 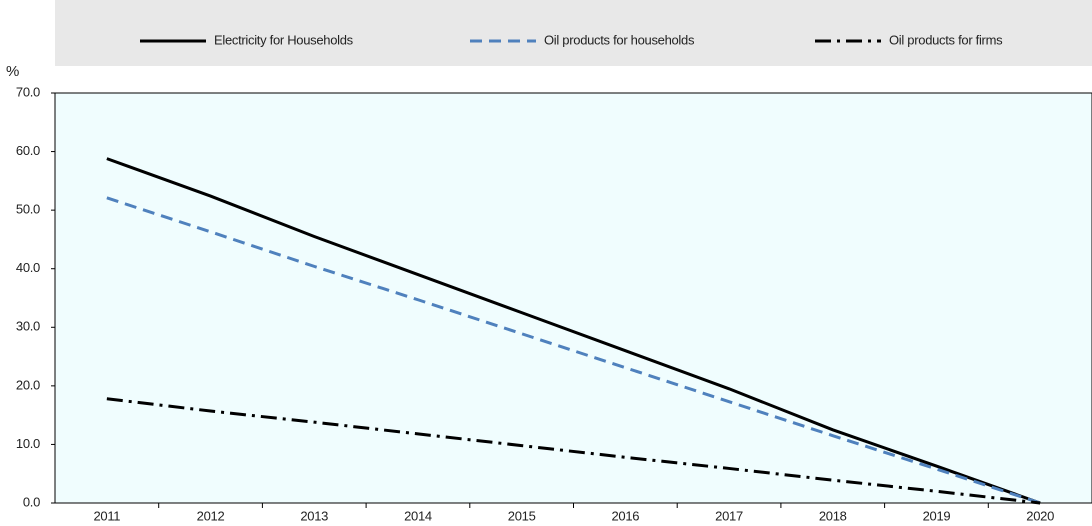 I want to click on legend-label: Electricity for Households, so click(x=284, y=39).